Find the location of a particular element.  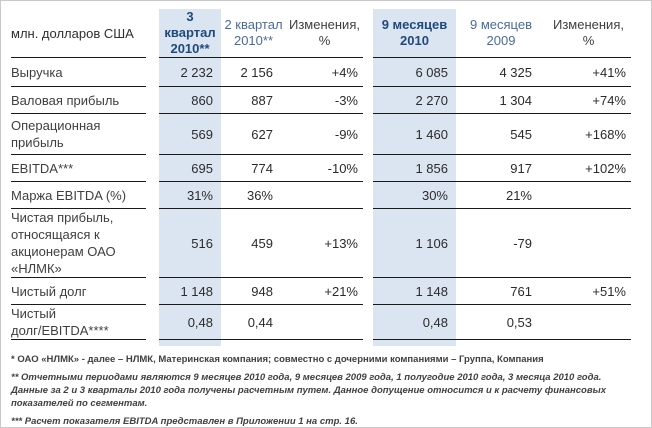

cell-r5-c5 is located at coordinates (588, 243).